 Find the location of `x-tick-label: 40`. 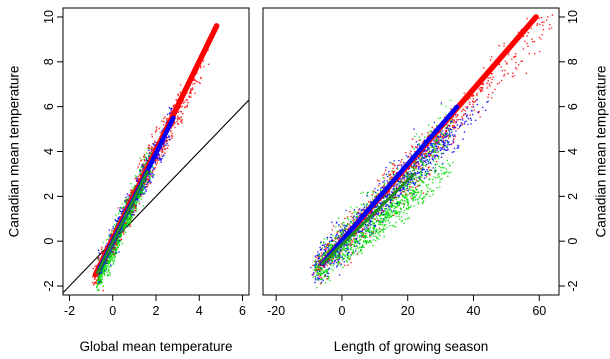

x-tick-label: 40 is located at coordinates (474, 311).